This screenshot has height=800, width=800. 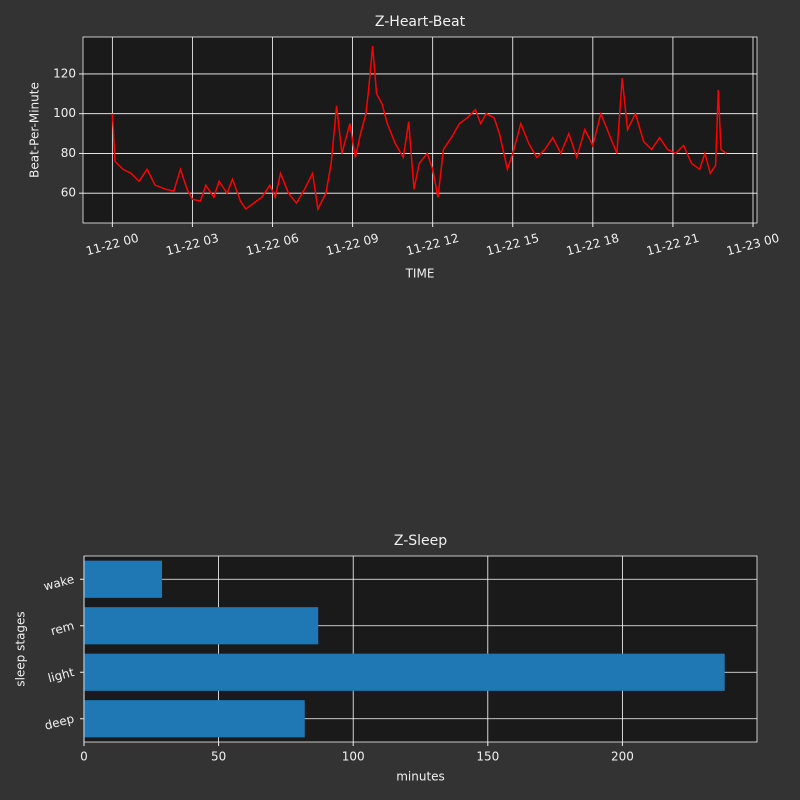 What do you see at coordinates (353, 244) in the screenshot?
I see `x-tick-label: 11-22 09` at bounding box center [353, 244].